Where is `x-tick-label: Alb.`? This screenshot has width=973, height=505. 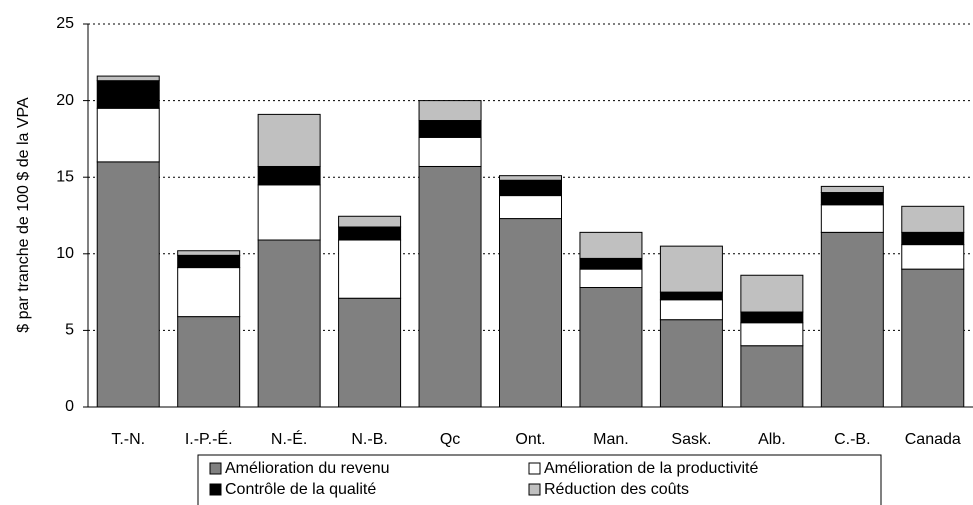 x-tick-label: Alb. is located at coordinates (772, 439).